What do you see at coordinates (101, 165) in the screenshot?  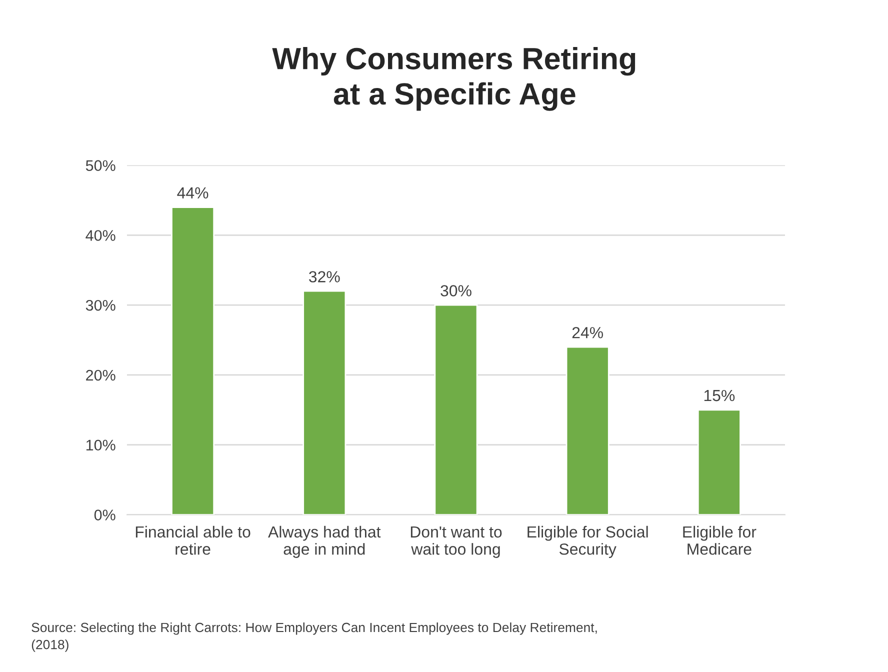 I see `y-tick-label: 50%` at bounding box center [101, 165].